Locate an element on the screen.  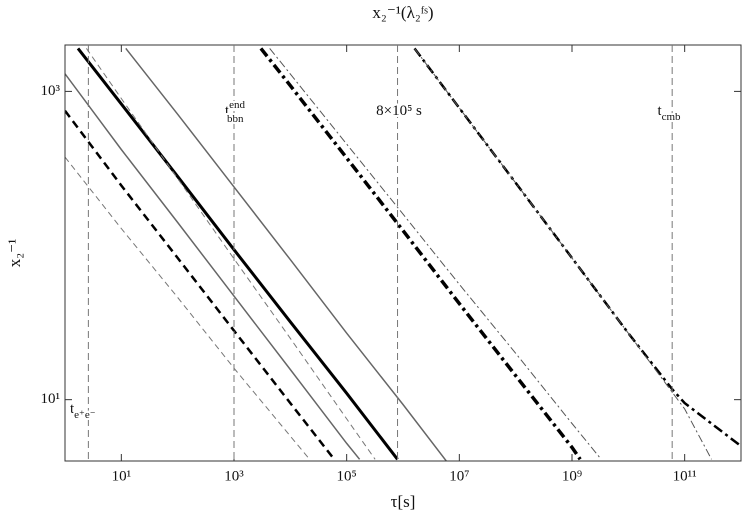
annotation: te⁺e⁻ is located at coordinates (83, 410).